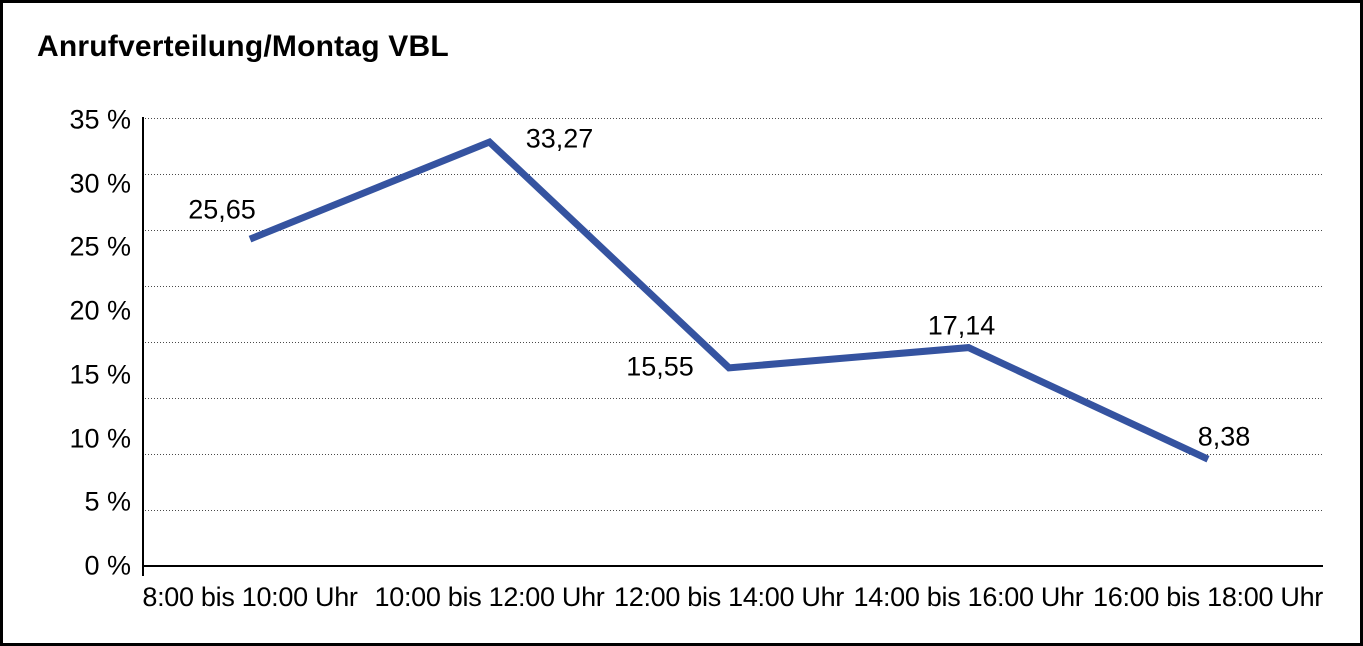  What do you see at coordinates (243, 46) in the screenshot?
I see `chart-title: Anrufverteilung/Montag VBL` at bounding box center [243, 46].